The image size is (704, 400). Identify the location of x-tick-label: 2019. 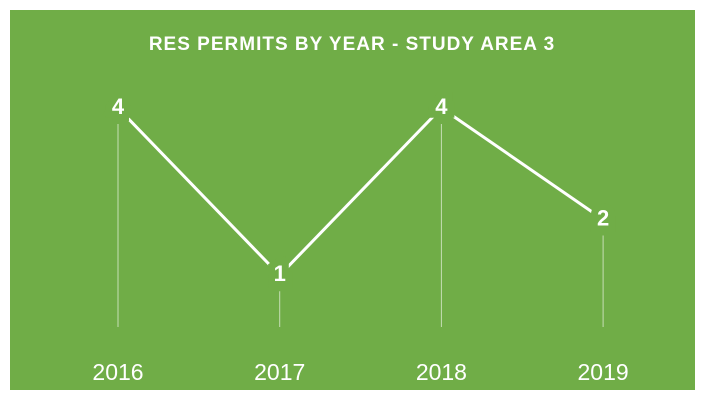
(603, 372).